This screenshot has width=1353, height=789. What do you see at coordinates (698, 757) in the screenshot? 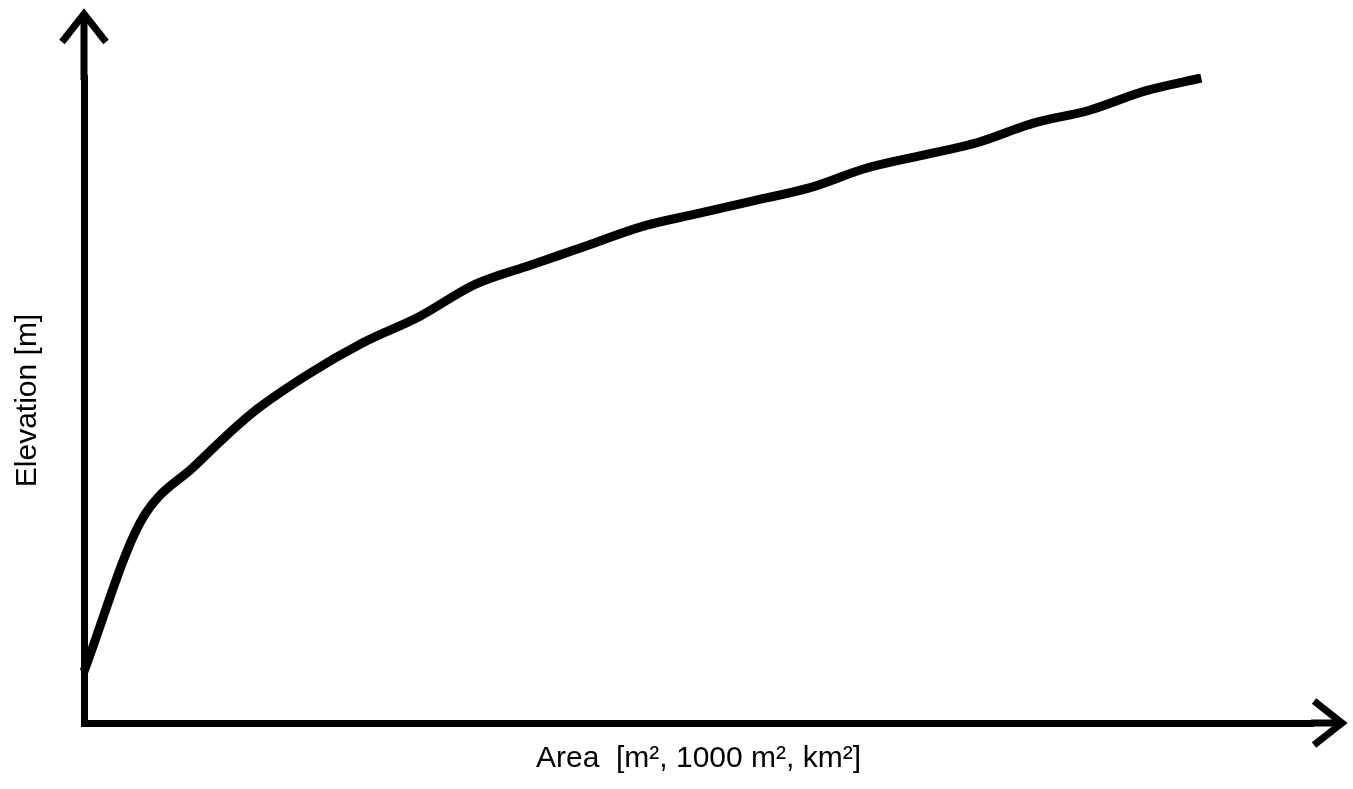
I see `x-axis-title: Area [m², 1000 m², km²]` at bounding box center [698, 757].